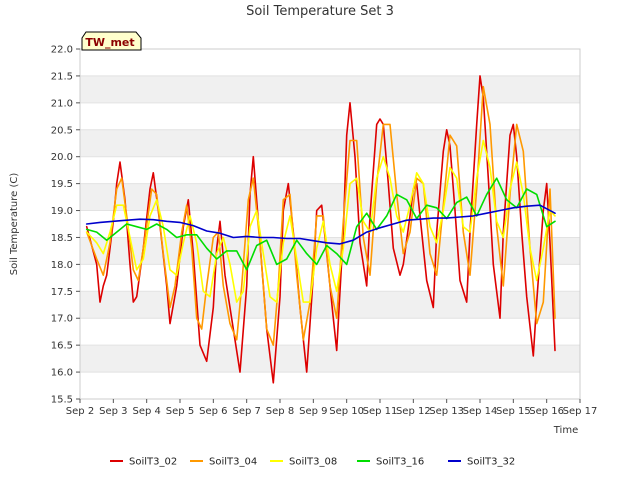  I want to click on station-label-text: TW_met, so click(109, 42).